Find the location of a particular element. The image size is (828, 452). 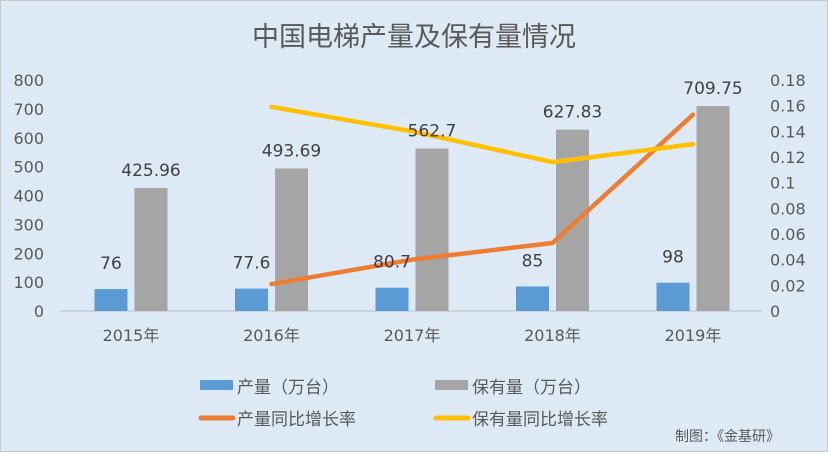

y-tick-label: 800 is located at coordinates (28, 80).